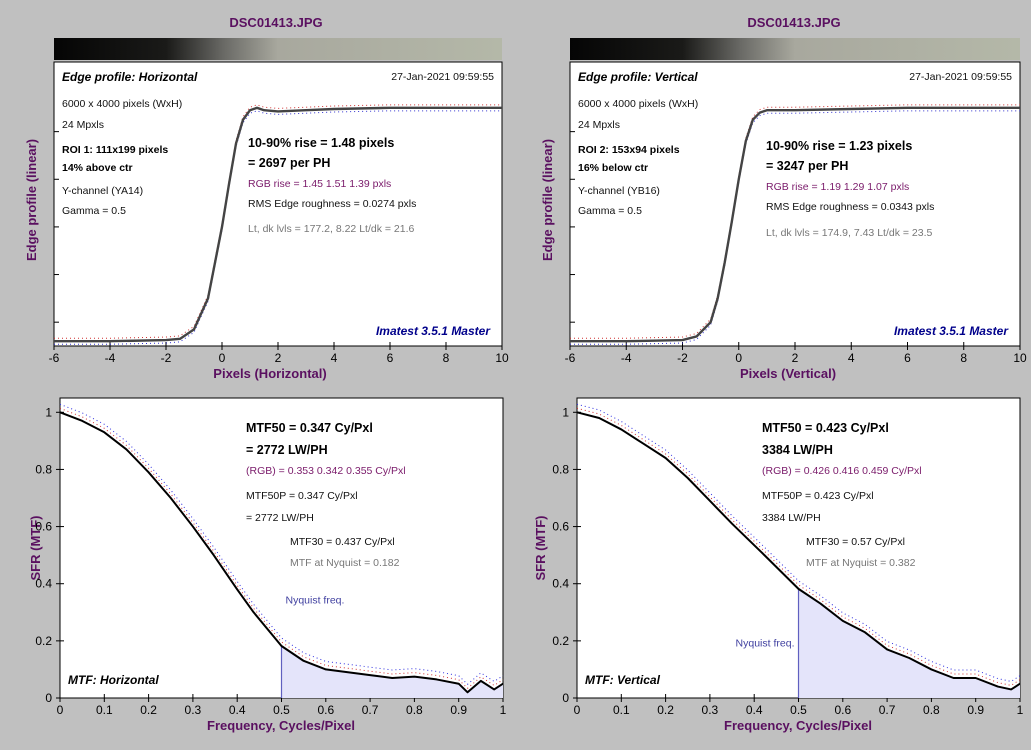  Describe the element at coordinates (851, 358) in the screenshot. I see `x-tick-label: 4` at that location.